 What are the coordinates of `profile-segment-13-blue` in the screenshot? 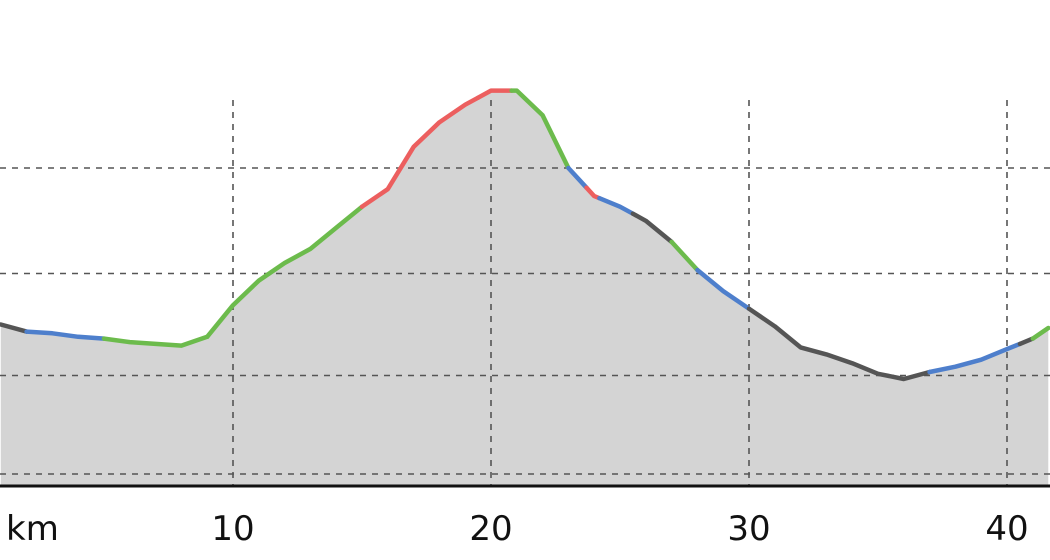 It's located at (723, 289).